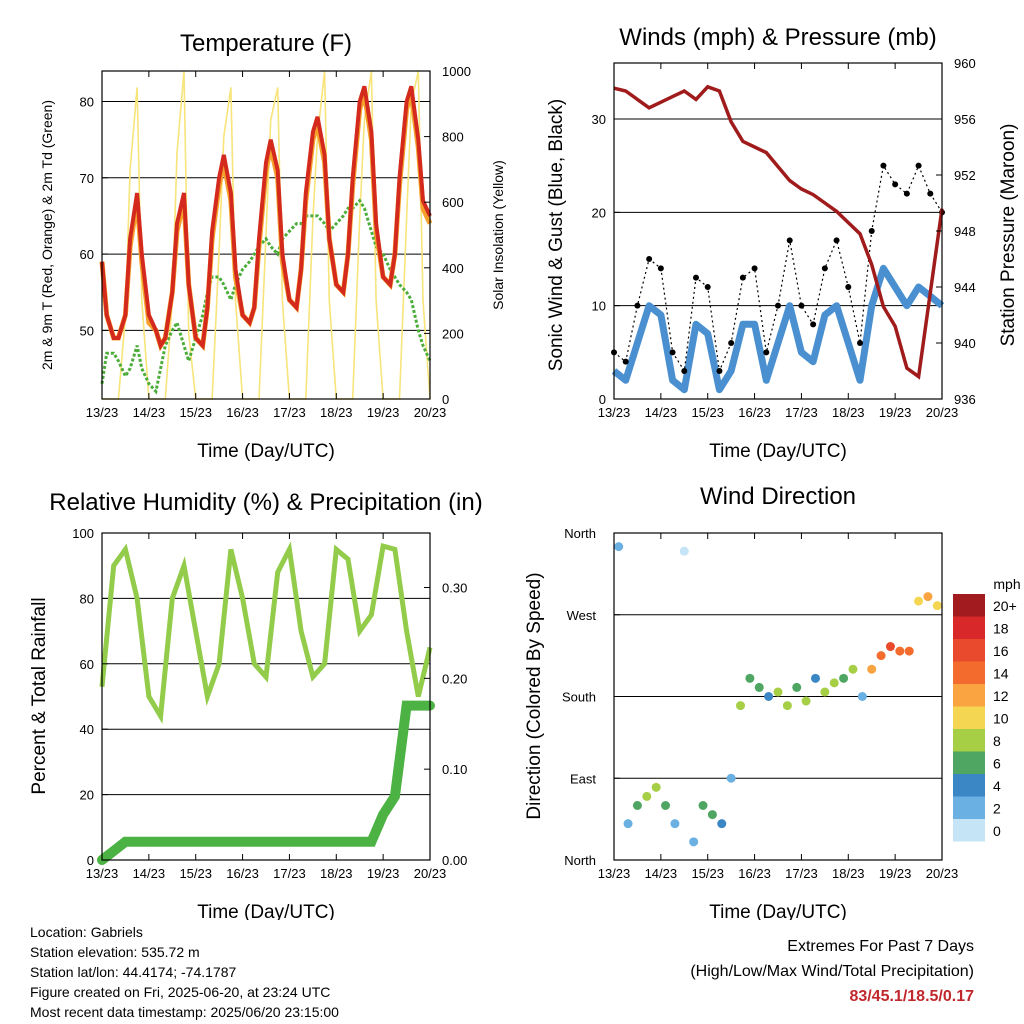  Describe the element at coordinates (336, 412) in the screenshot. I see `temperature-xtick-label: 18/23` at that location.